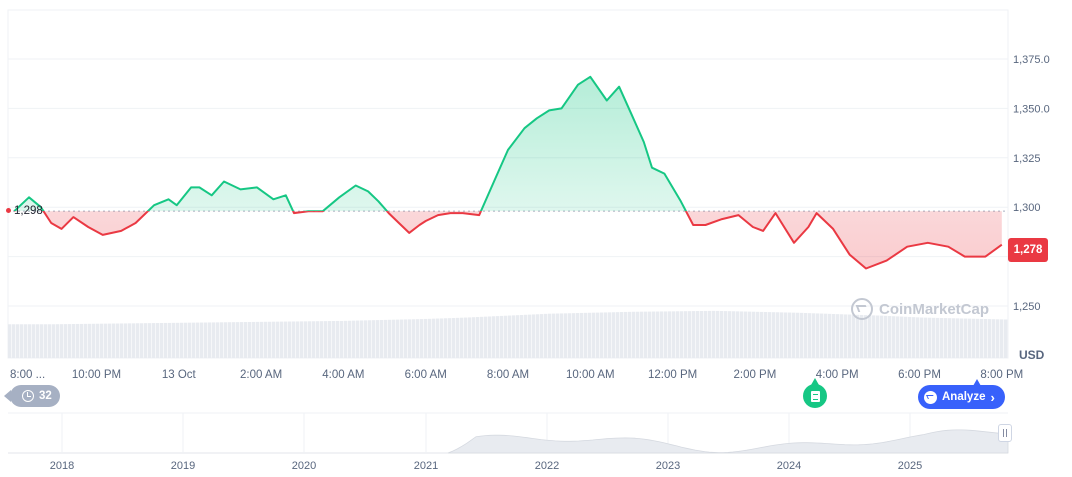 This screenshot has width=1072, height=477. I want to click on watermark-text: CoinMarketCap, so click(934, 309).